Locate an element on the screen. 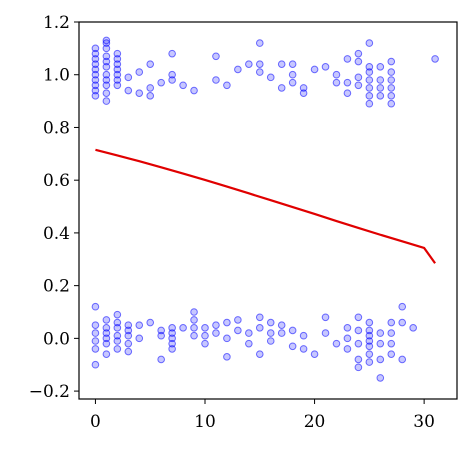 The height and width of the screenshot is (452, 474). y-tick-label: 0.0 is located at coordinates (56, 339).